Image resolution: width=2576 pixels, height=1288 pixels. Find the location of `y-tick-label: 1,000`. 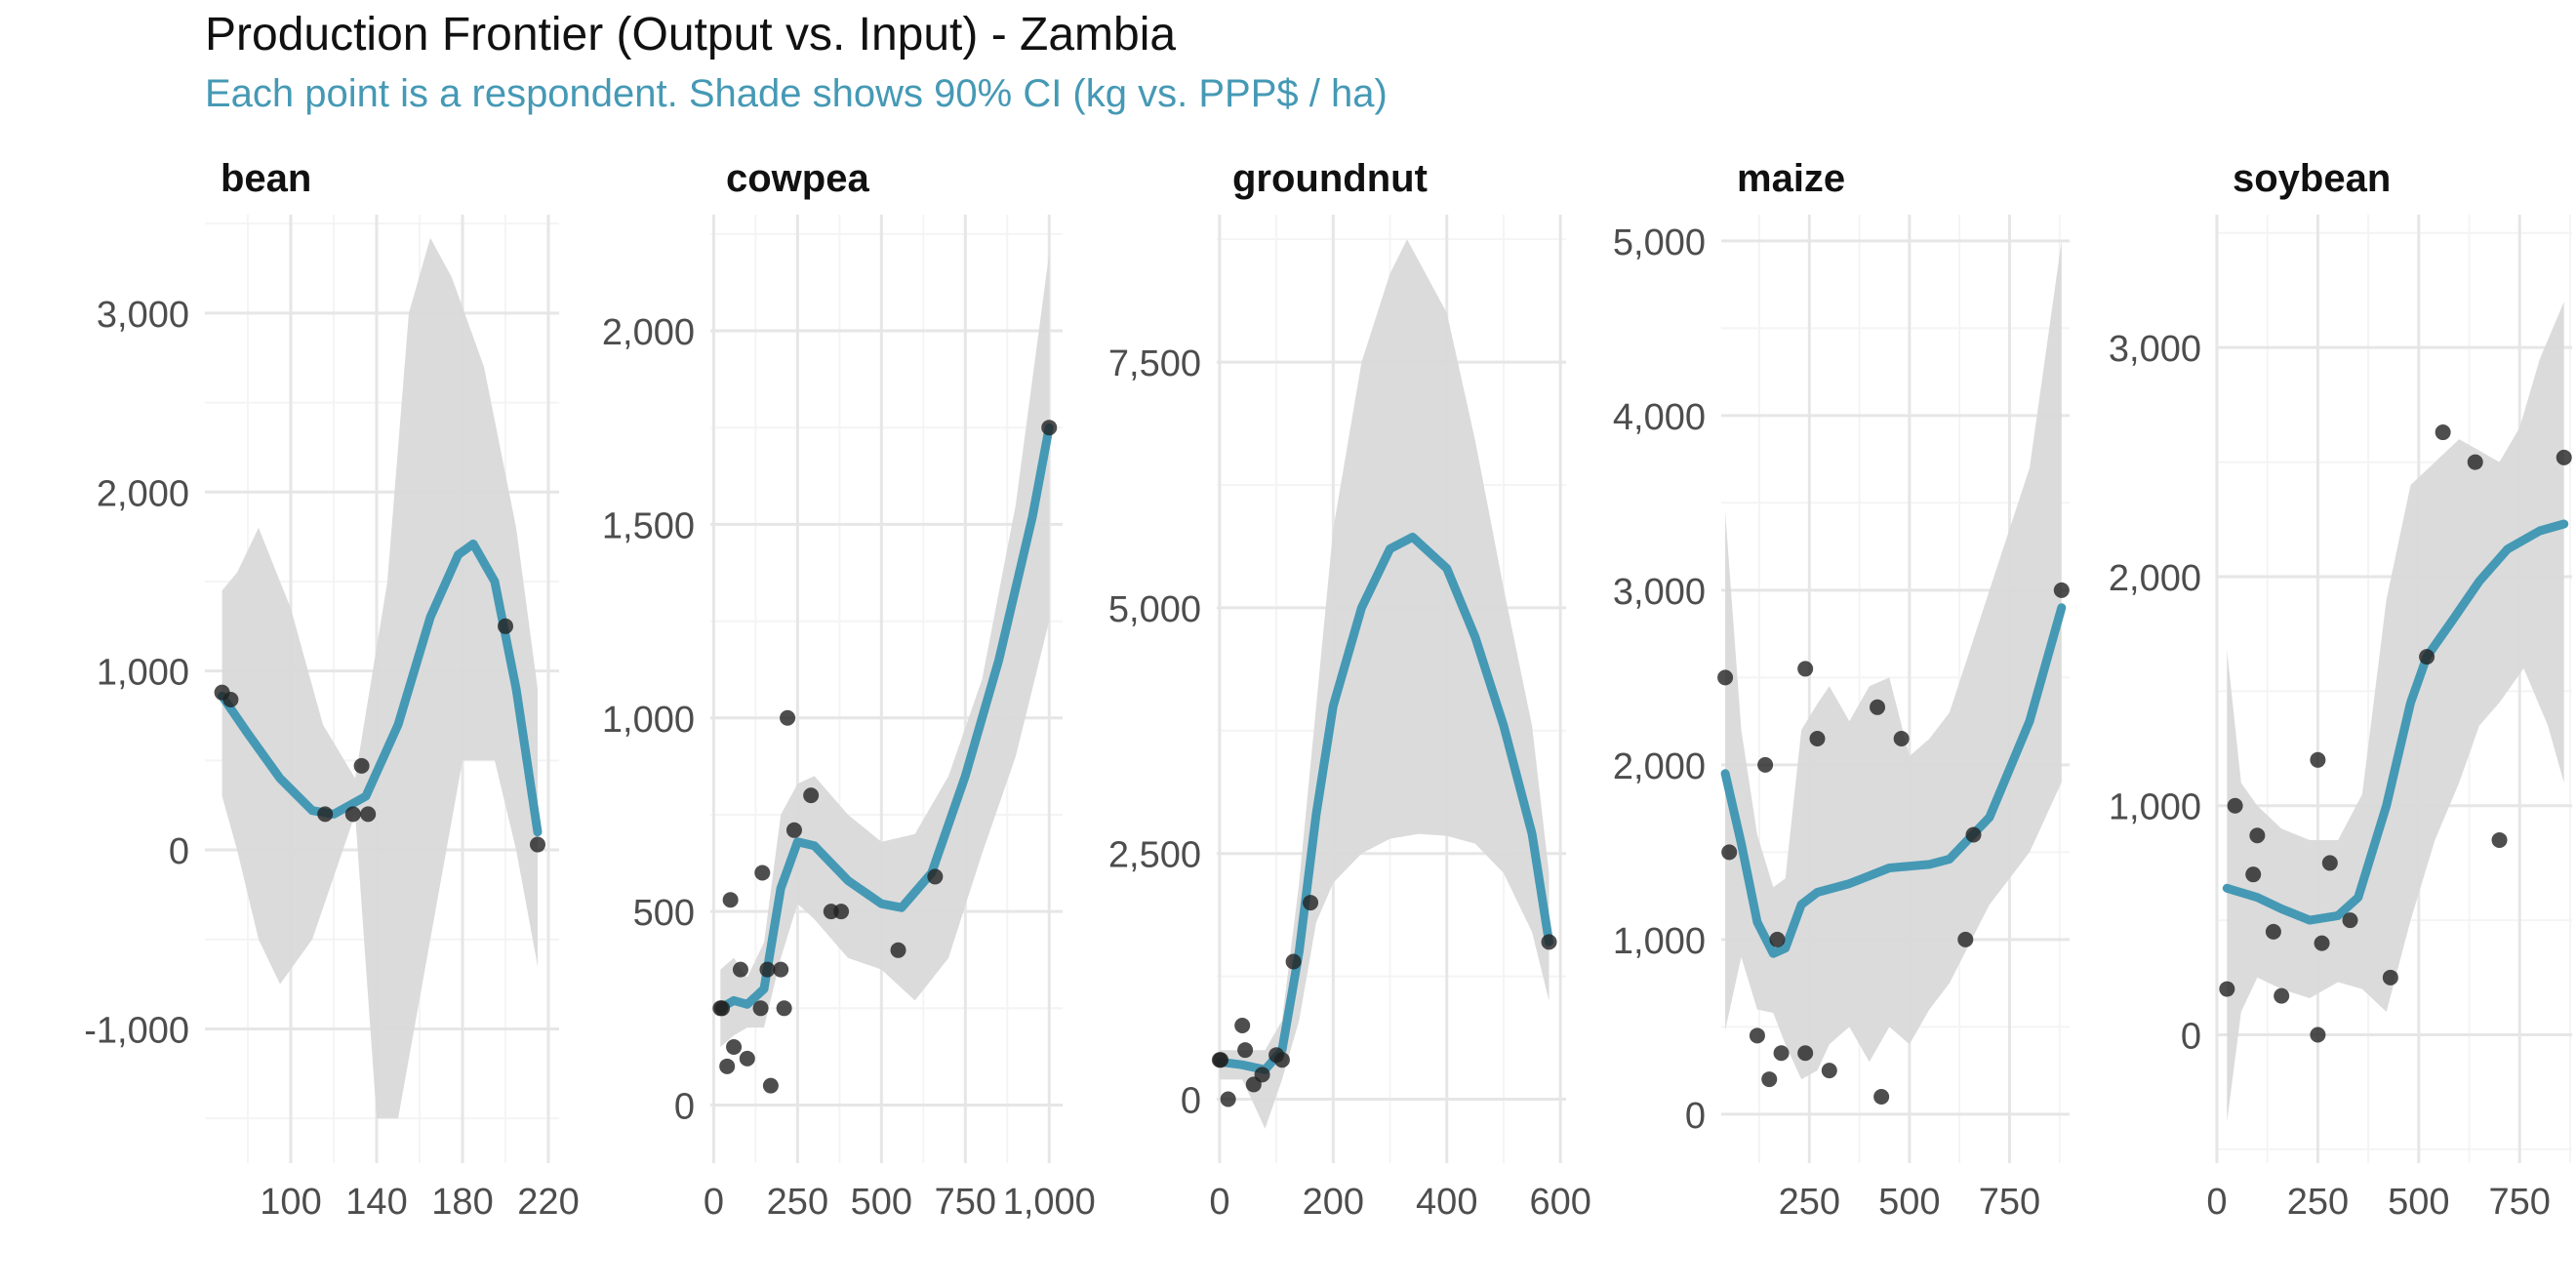

y-tick-label: 1,000 is located at coordinates (143, 673).